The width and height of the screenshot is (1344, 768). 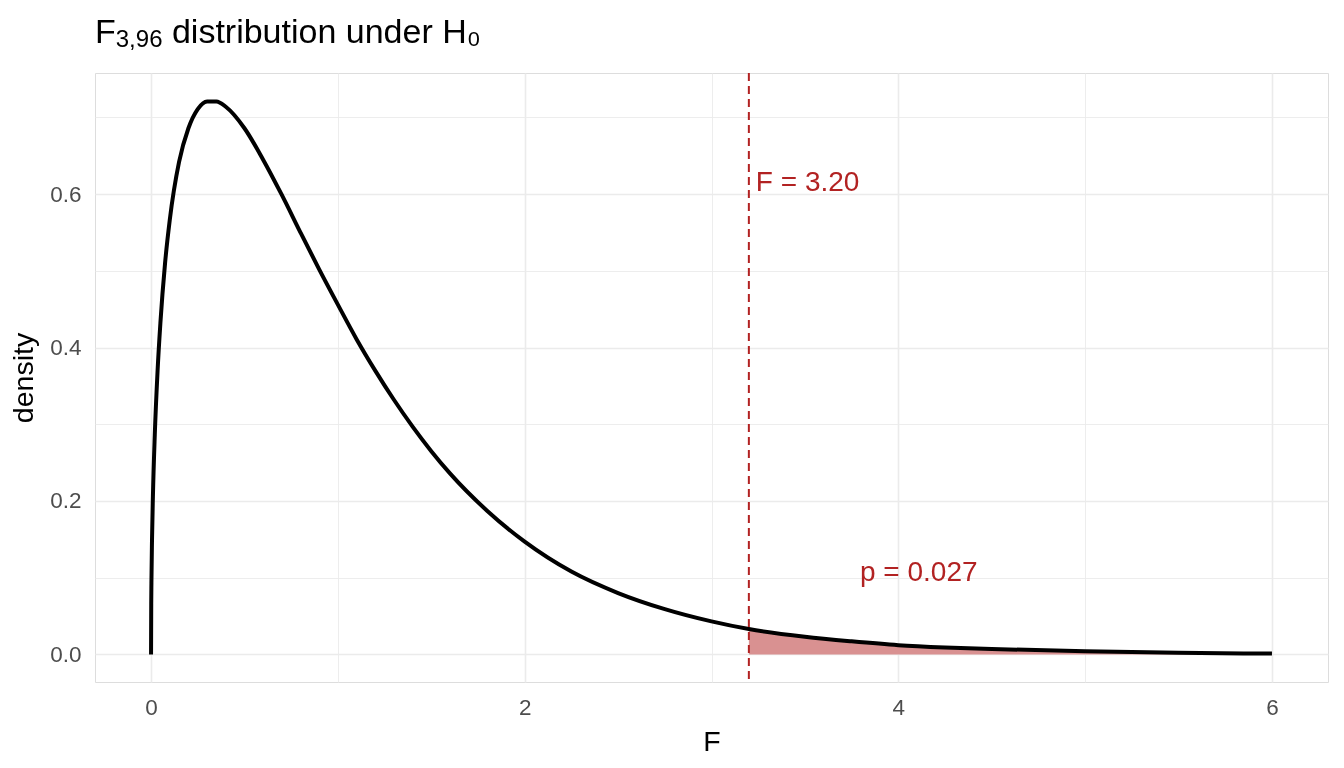 I want to click on y-axis-title: density, so click(x=23, y=378).